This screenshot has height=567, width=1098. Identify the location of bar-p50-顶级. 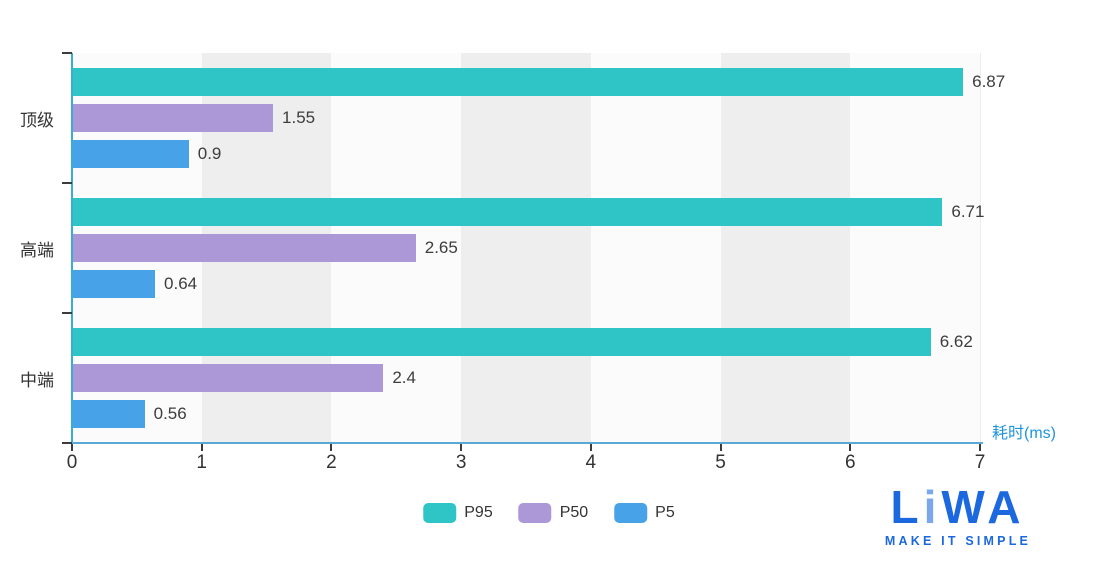
(173, 118).